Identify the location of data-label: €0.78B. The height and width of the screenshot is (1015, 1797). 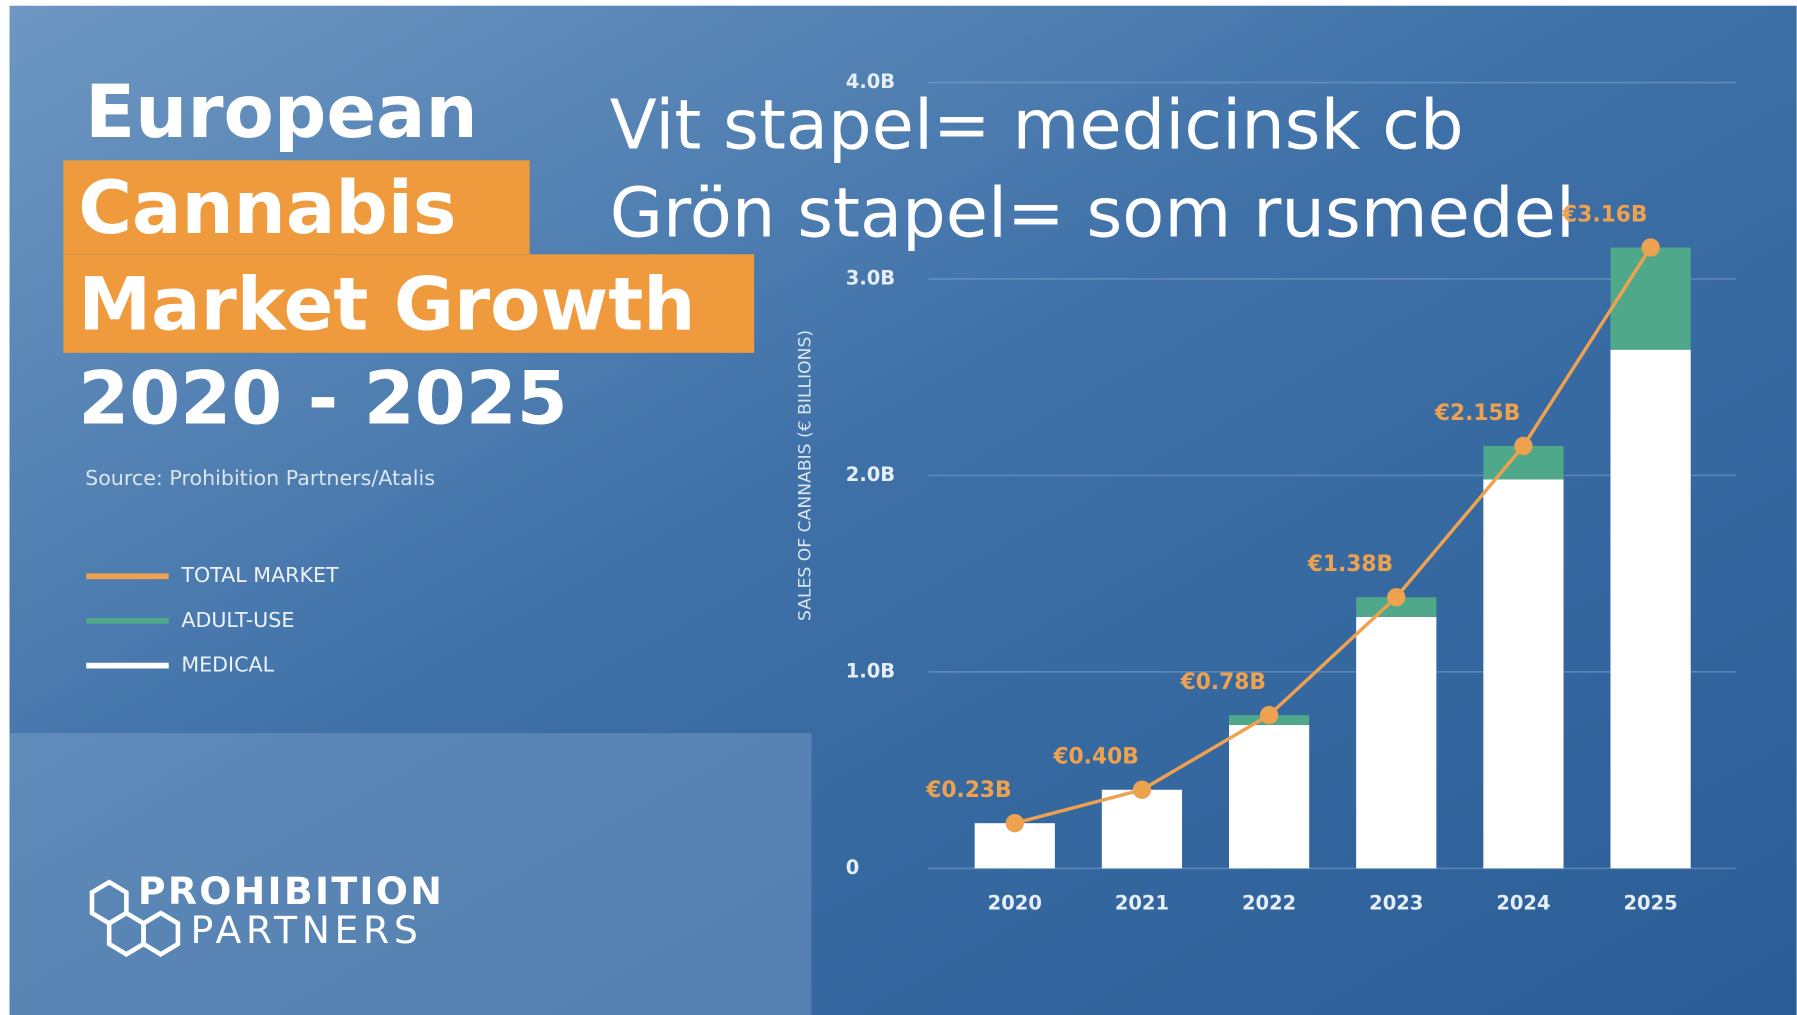
(1223, 682).